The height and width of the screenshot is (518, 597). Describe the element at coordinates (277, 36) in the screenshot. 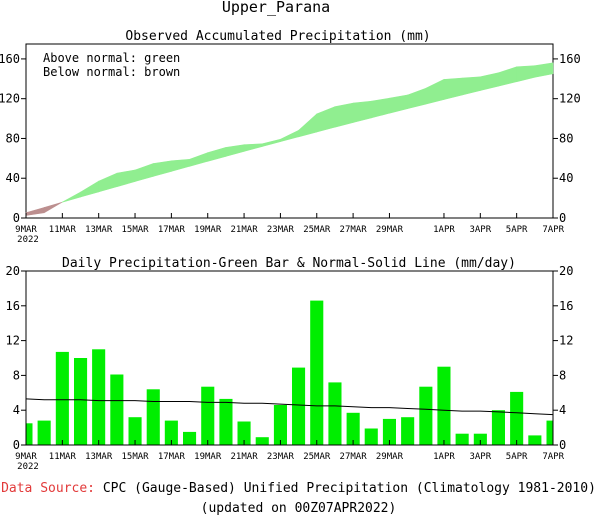

I see `accumulated-chart-title: Observed Accumulated Precipitation (mm)` at that location.